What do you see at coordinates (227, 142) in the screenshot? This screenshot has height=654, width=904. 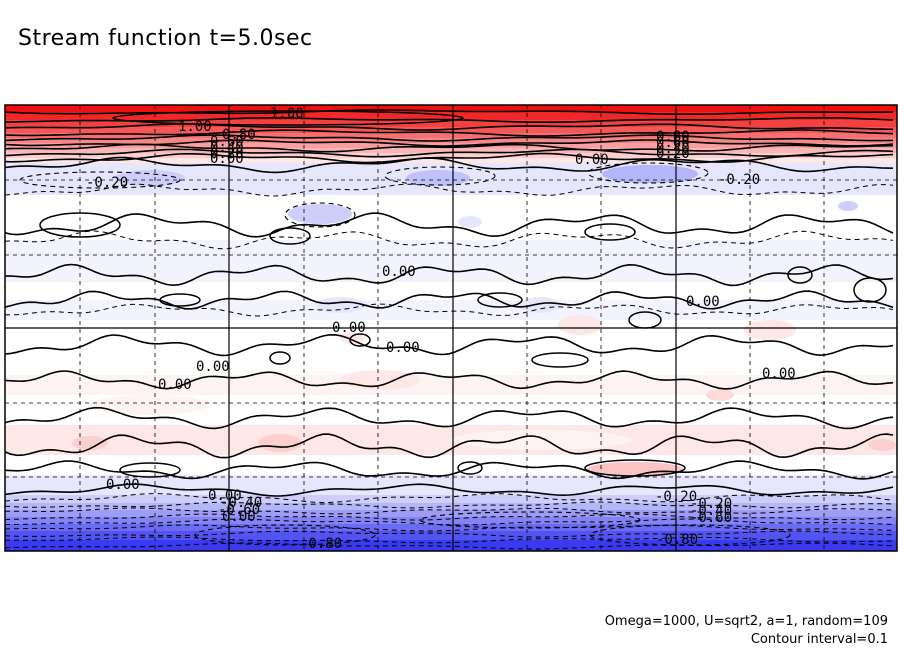 I see `contour-label-3: 0.60` at bounding box center [227, 142].